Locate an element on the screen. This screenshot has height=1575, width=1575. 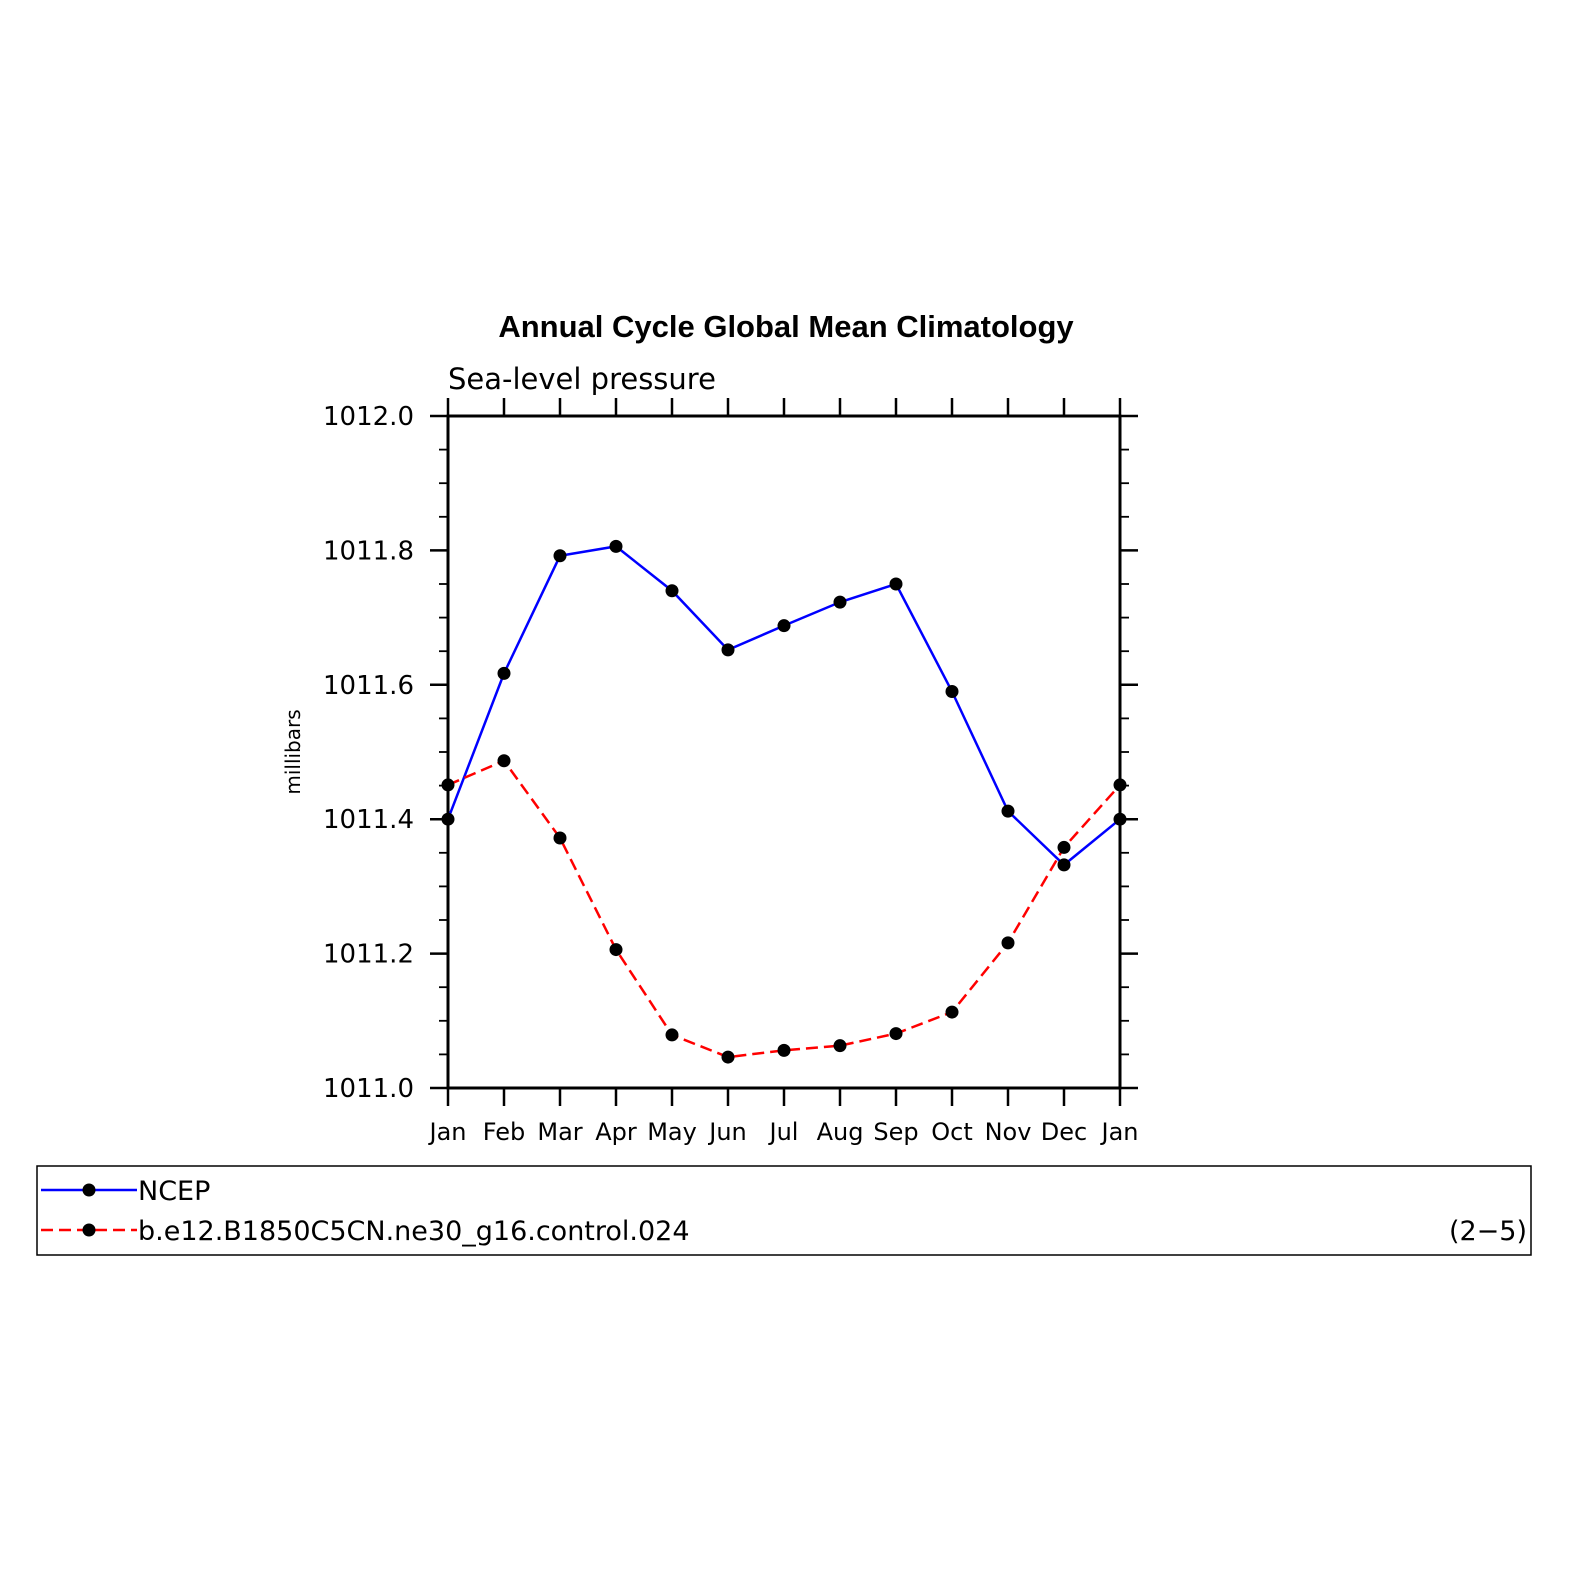
y-tick-label: 1011.8 is located at coordinates (368, 551).